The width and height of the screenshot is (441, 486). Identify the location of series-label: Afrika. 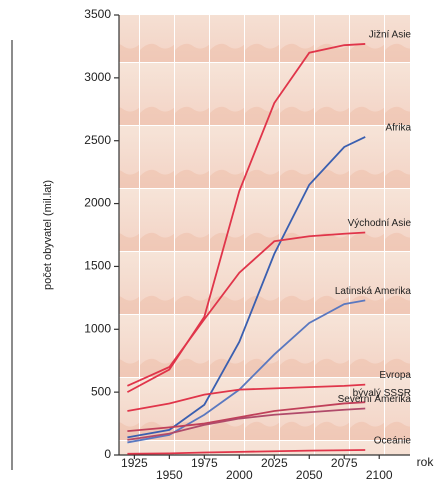
(398, 128).